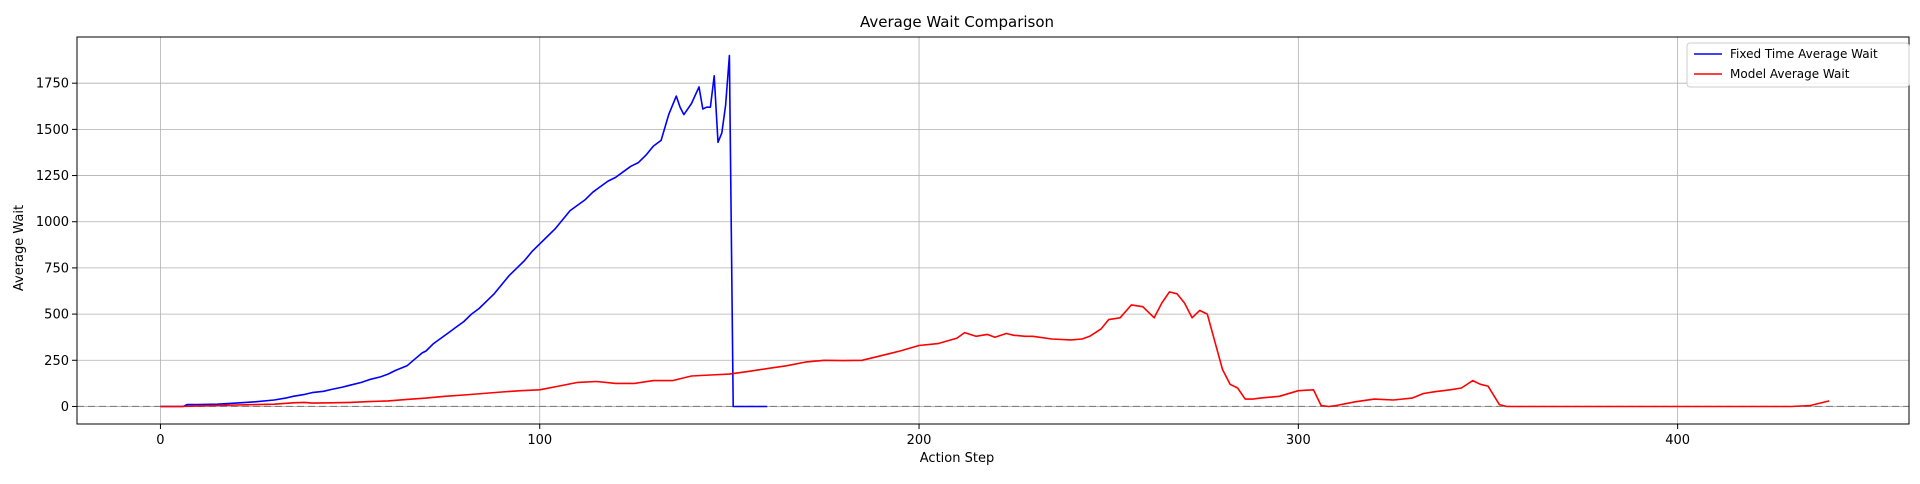 The height and width of the screenshot is (484, 1920). What do you see at coordinates (19, 248) in the screenshot?
I see `y-axis-label: Average Wait` at bounding box center [19, 248].